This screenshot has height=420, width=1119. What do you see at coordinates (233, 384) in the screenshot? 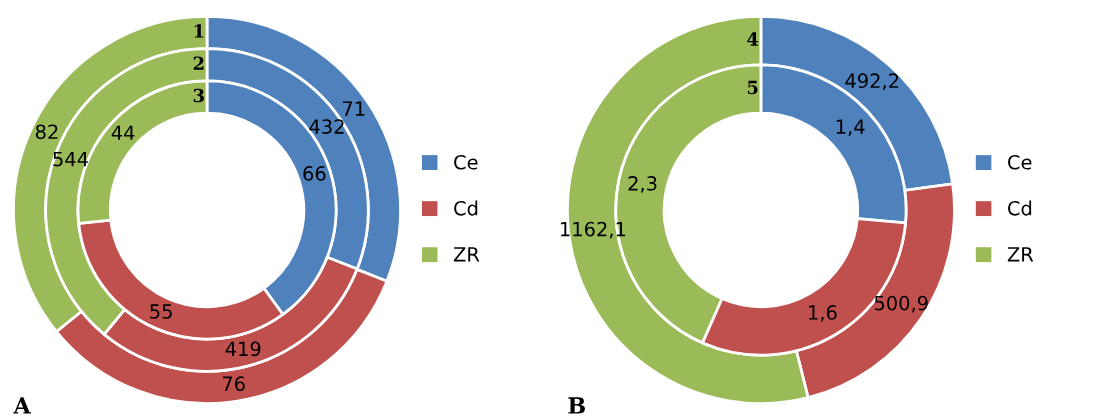
I see `data-label: 76` at bounding box center [233, 384].